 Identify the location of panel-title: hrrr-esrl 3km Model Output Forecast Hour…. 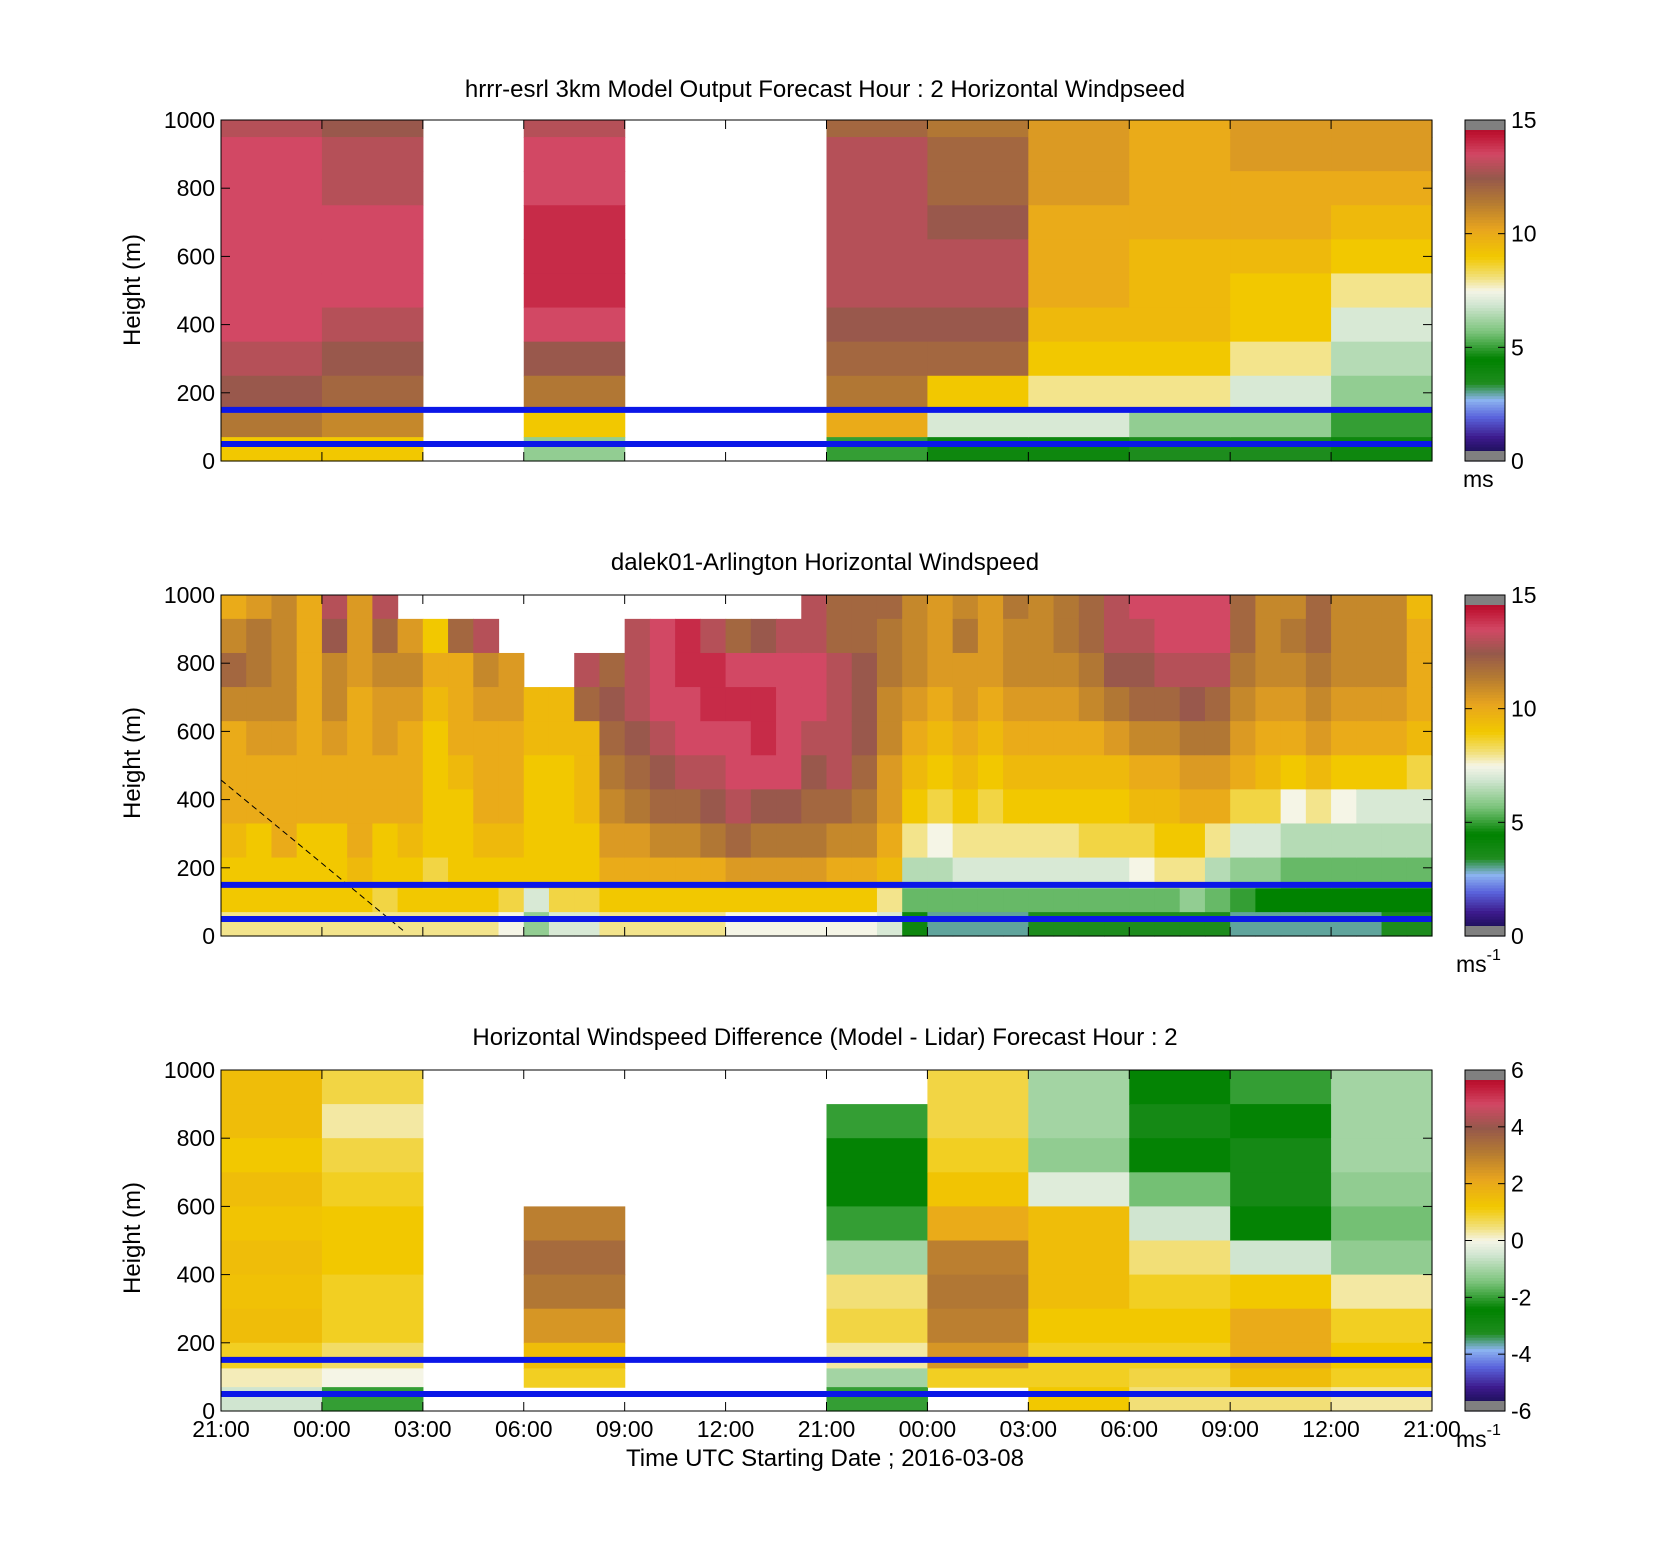
(825, 89).